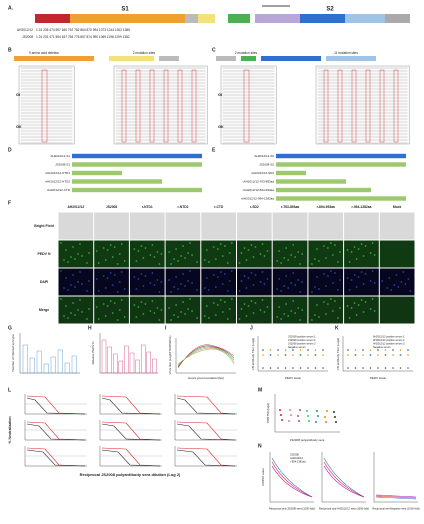  What do you see at coordinates (330, 10) in the screenshot?
I see `label: S2` at bounding box center [330, 10].